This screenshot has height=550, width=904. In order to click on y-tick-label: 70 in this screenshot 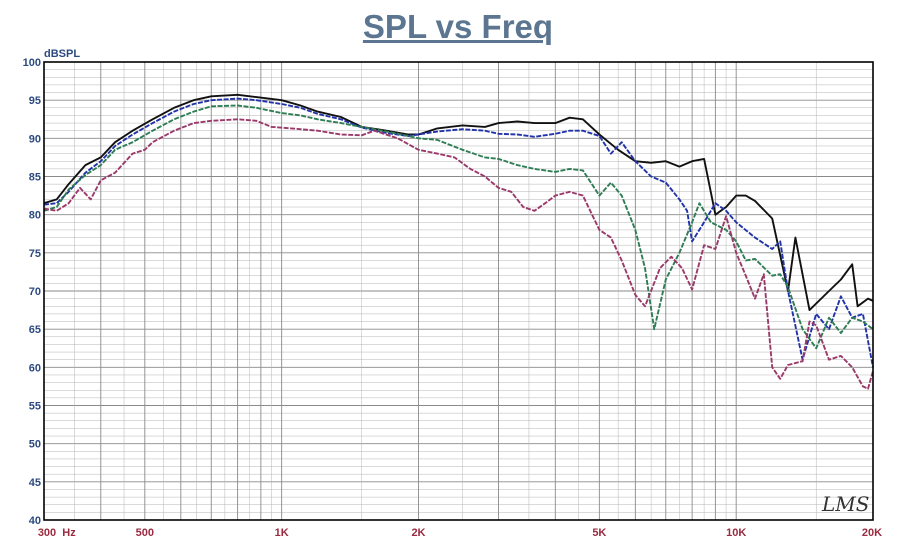, I will do `click(35, 292)`.